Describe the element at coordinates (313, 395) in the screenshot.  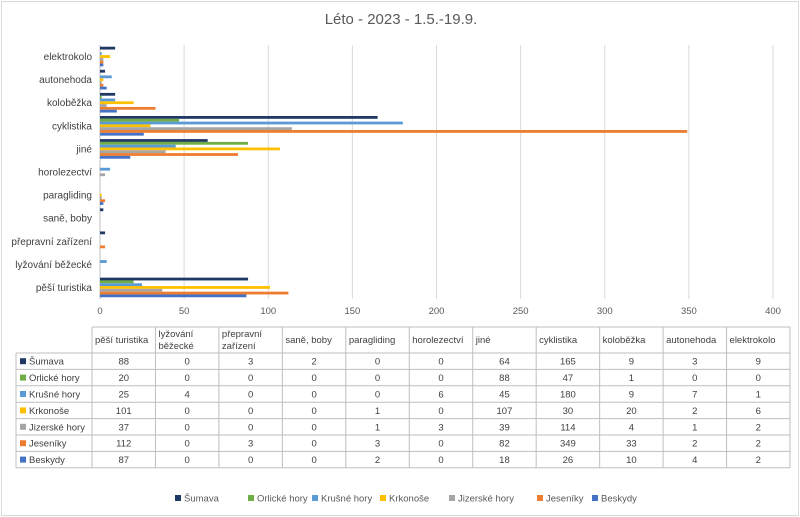
I see `table-cell-krusne-hory-sane-boby: 0` at that location.